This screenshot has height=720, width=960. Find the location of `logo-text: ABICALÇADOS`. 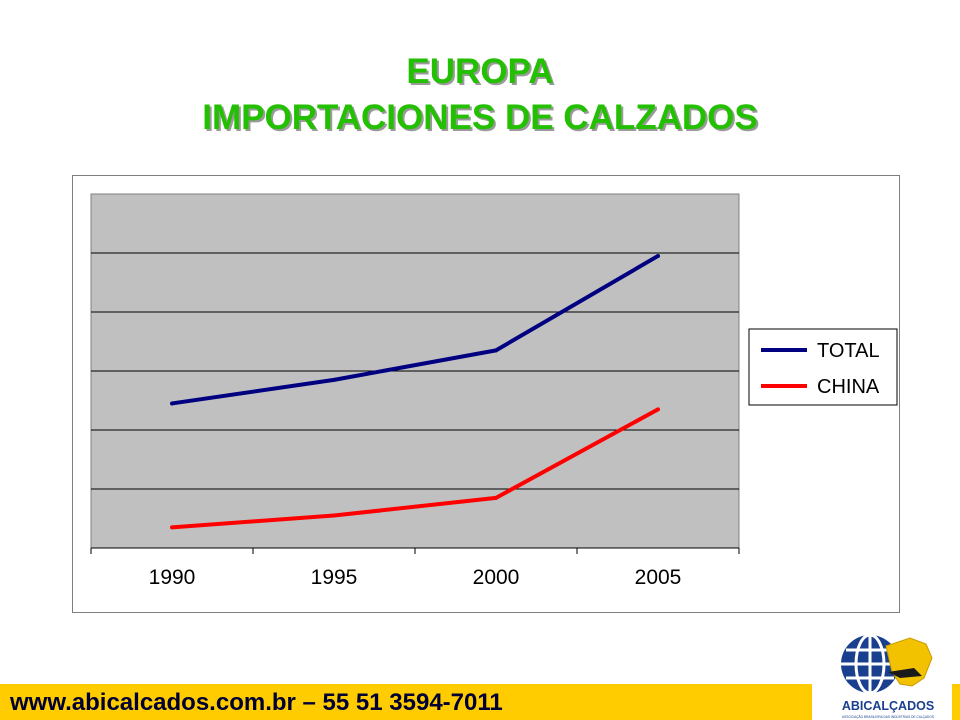

logo-text: ABICALÇADOS is located at coordinates (888, 706).